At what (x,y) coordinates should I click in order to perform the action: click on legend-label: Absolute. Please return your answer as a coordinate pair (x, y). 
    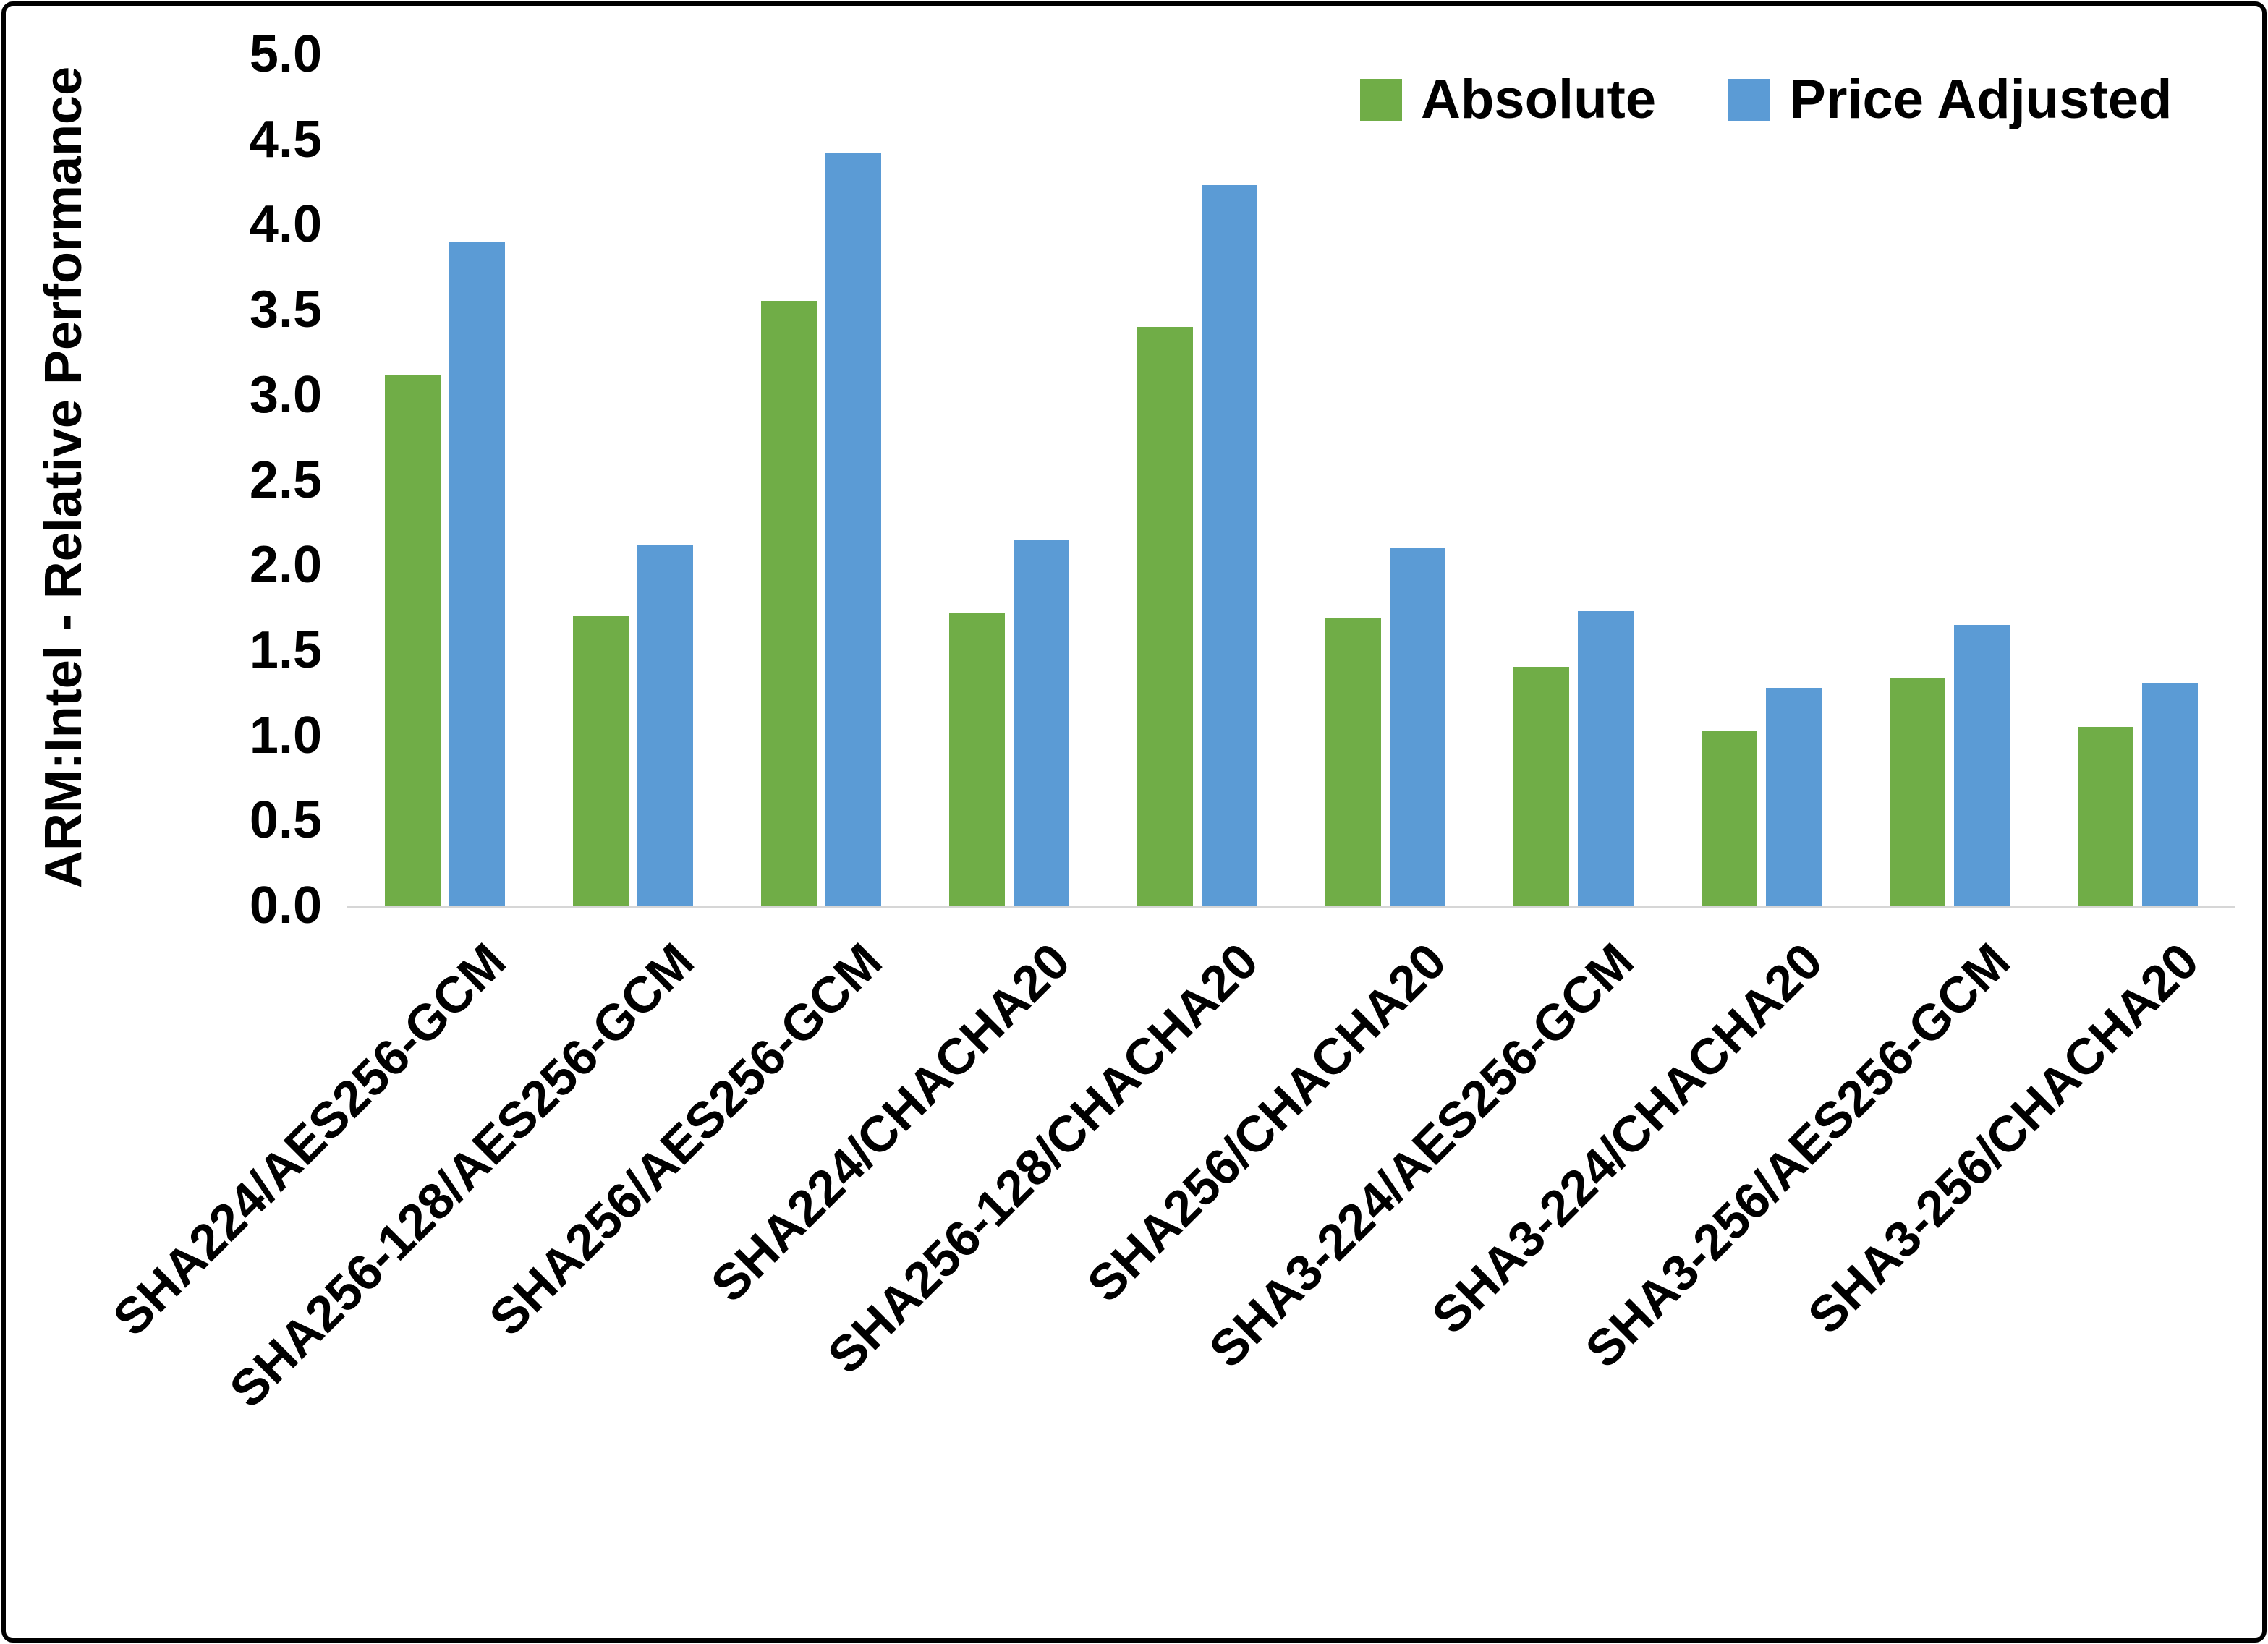
    Looking at the image, I should click on (1539, 99).